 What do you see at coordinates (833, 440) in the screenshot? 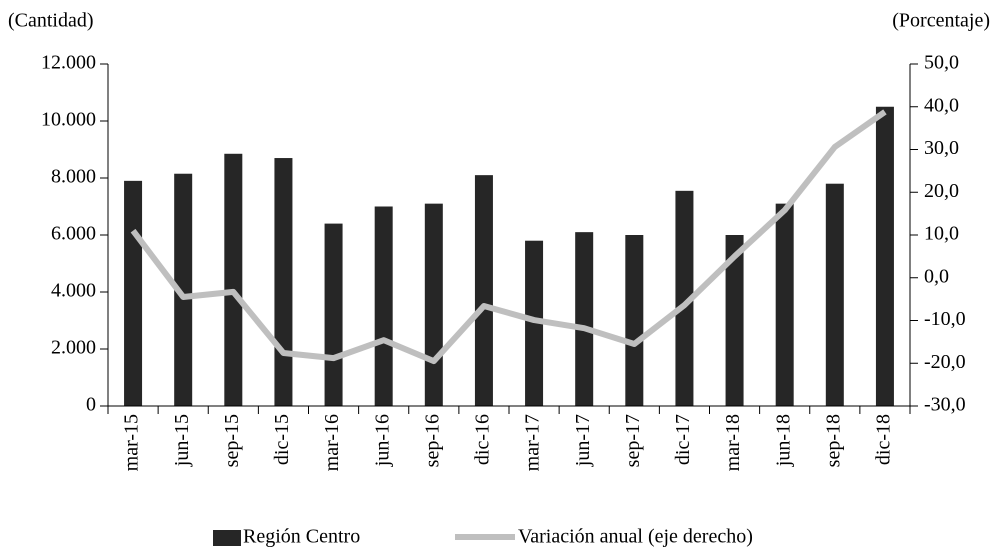
I see `x-tick-label: sep-18` at bounding box center [833, 440].